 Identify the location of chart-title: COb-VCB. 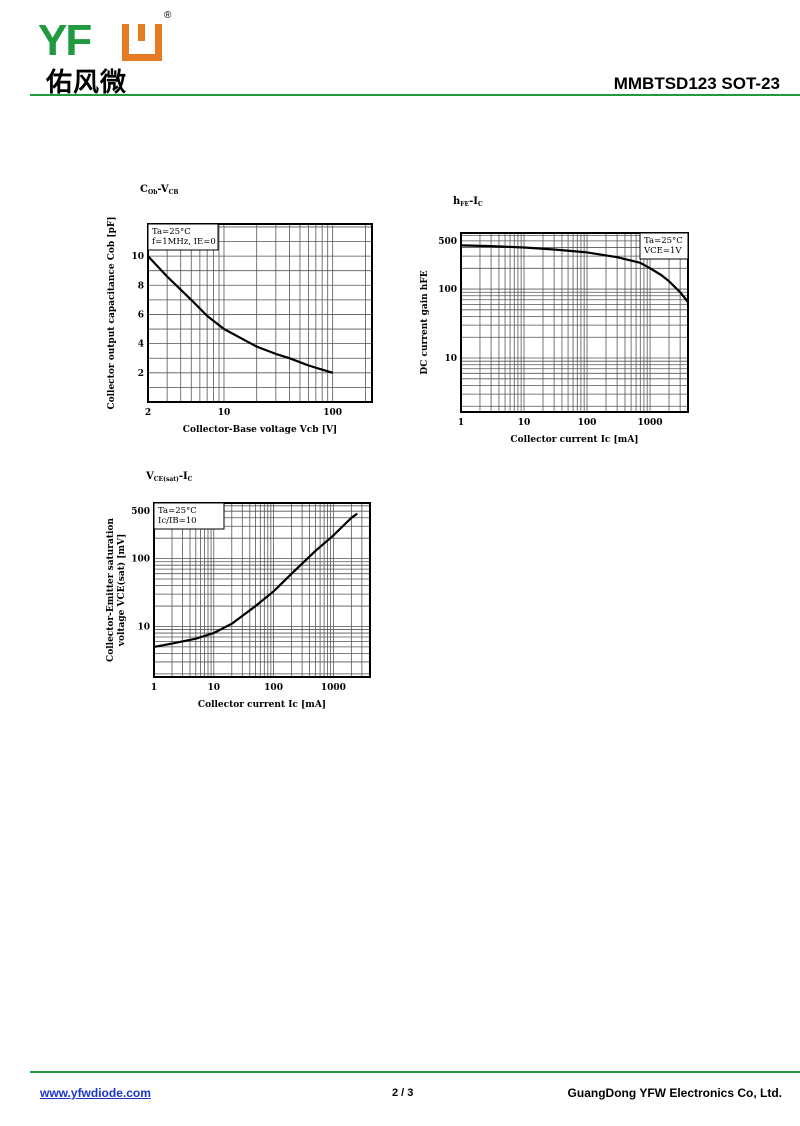
(159, 190).